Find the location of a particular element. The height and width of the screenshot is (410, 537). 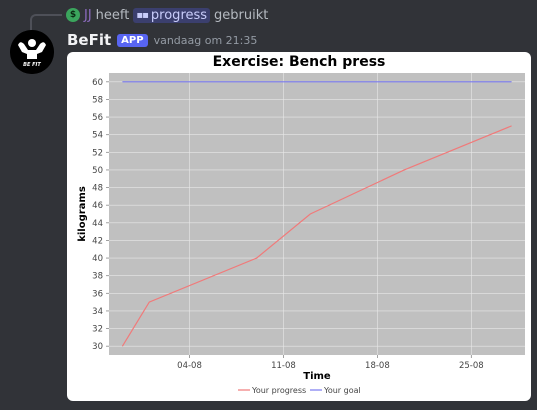

bot-username: BeFit is located at coordinates (89, 40).